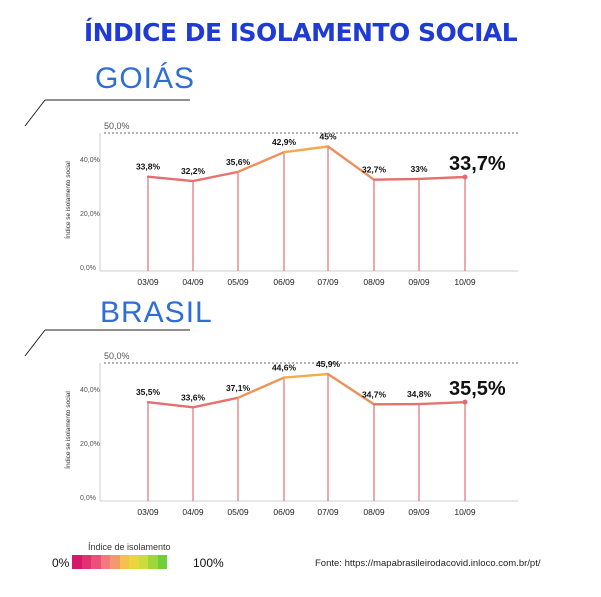 The height and width of the screenshot is (597, 601). Describe the element at coordinates (284, 142) in the screenshot. I see `data-label: 42,9%` at that location.